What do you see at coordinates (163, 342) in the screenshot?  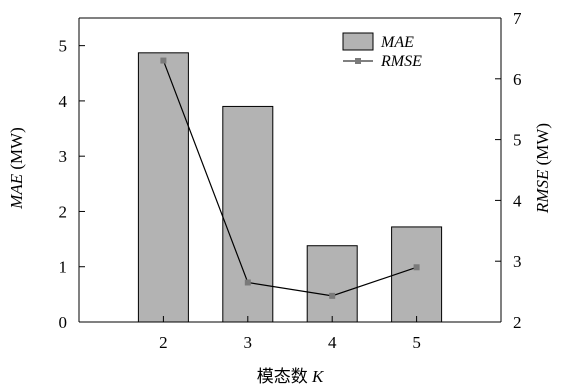 I see `x-tick-label-2: 2` at bounding box center [163, 342].